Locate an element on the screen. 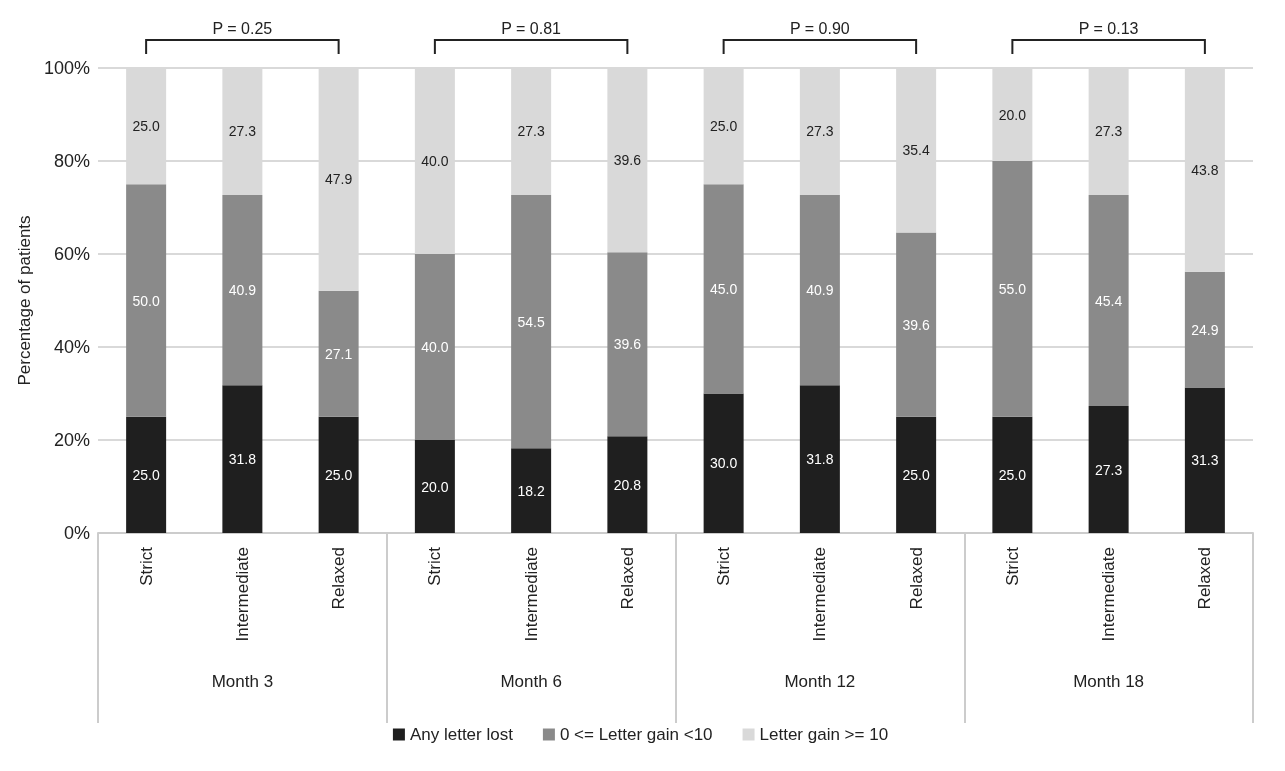 Image resolution: width=1285 pixels, height=771 pixels. data-label: 45.0 is located at coordinates (724, 288).